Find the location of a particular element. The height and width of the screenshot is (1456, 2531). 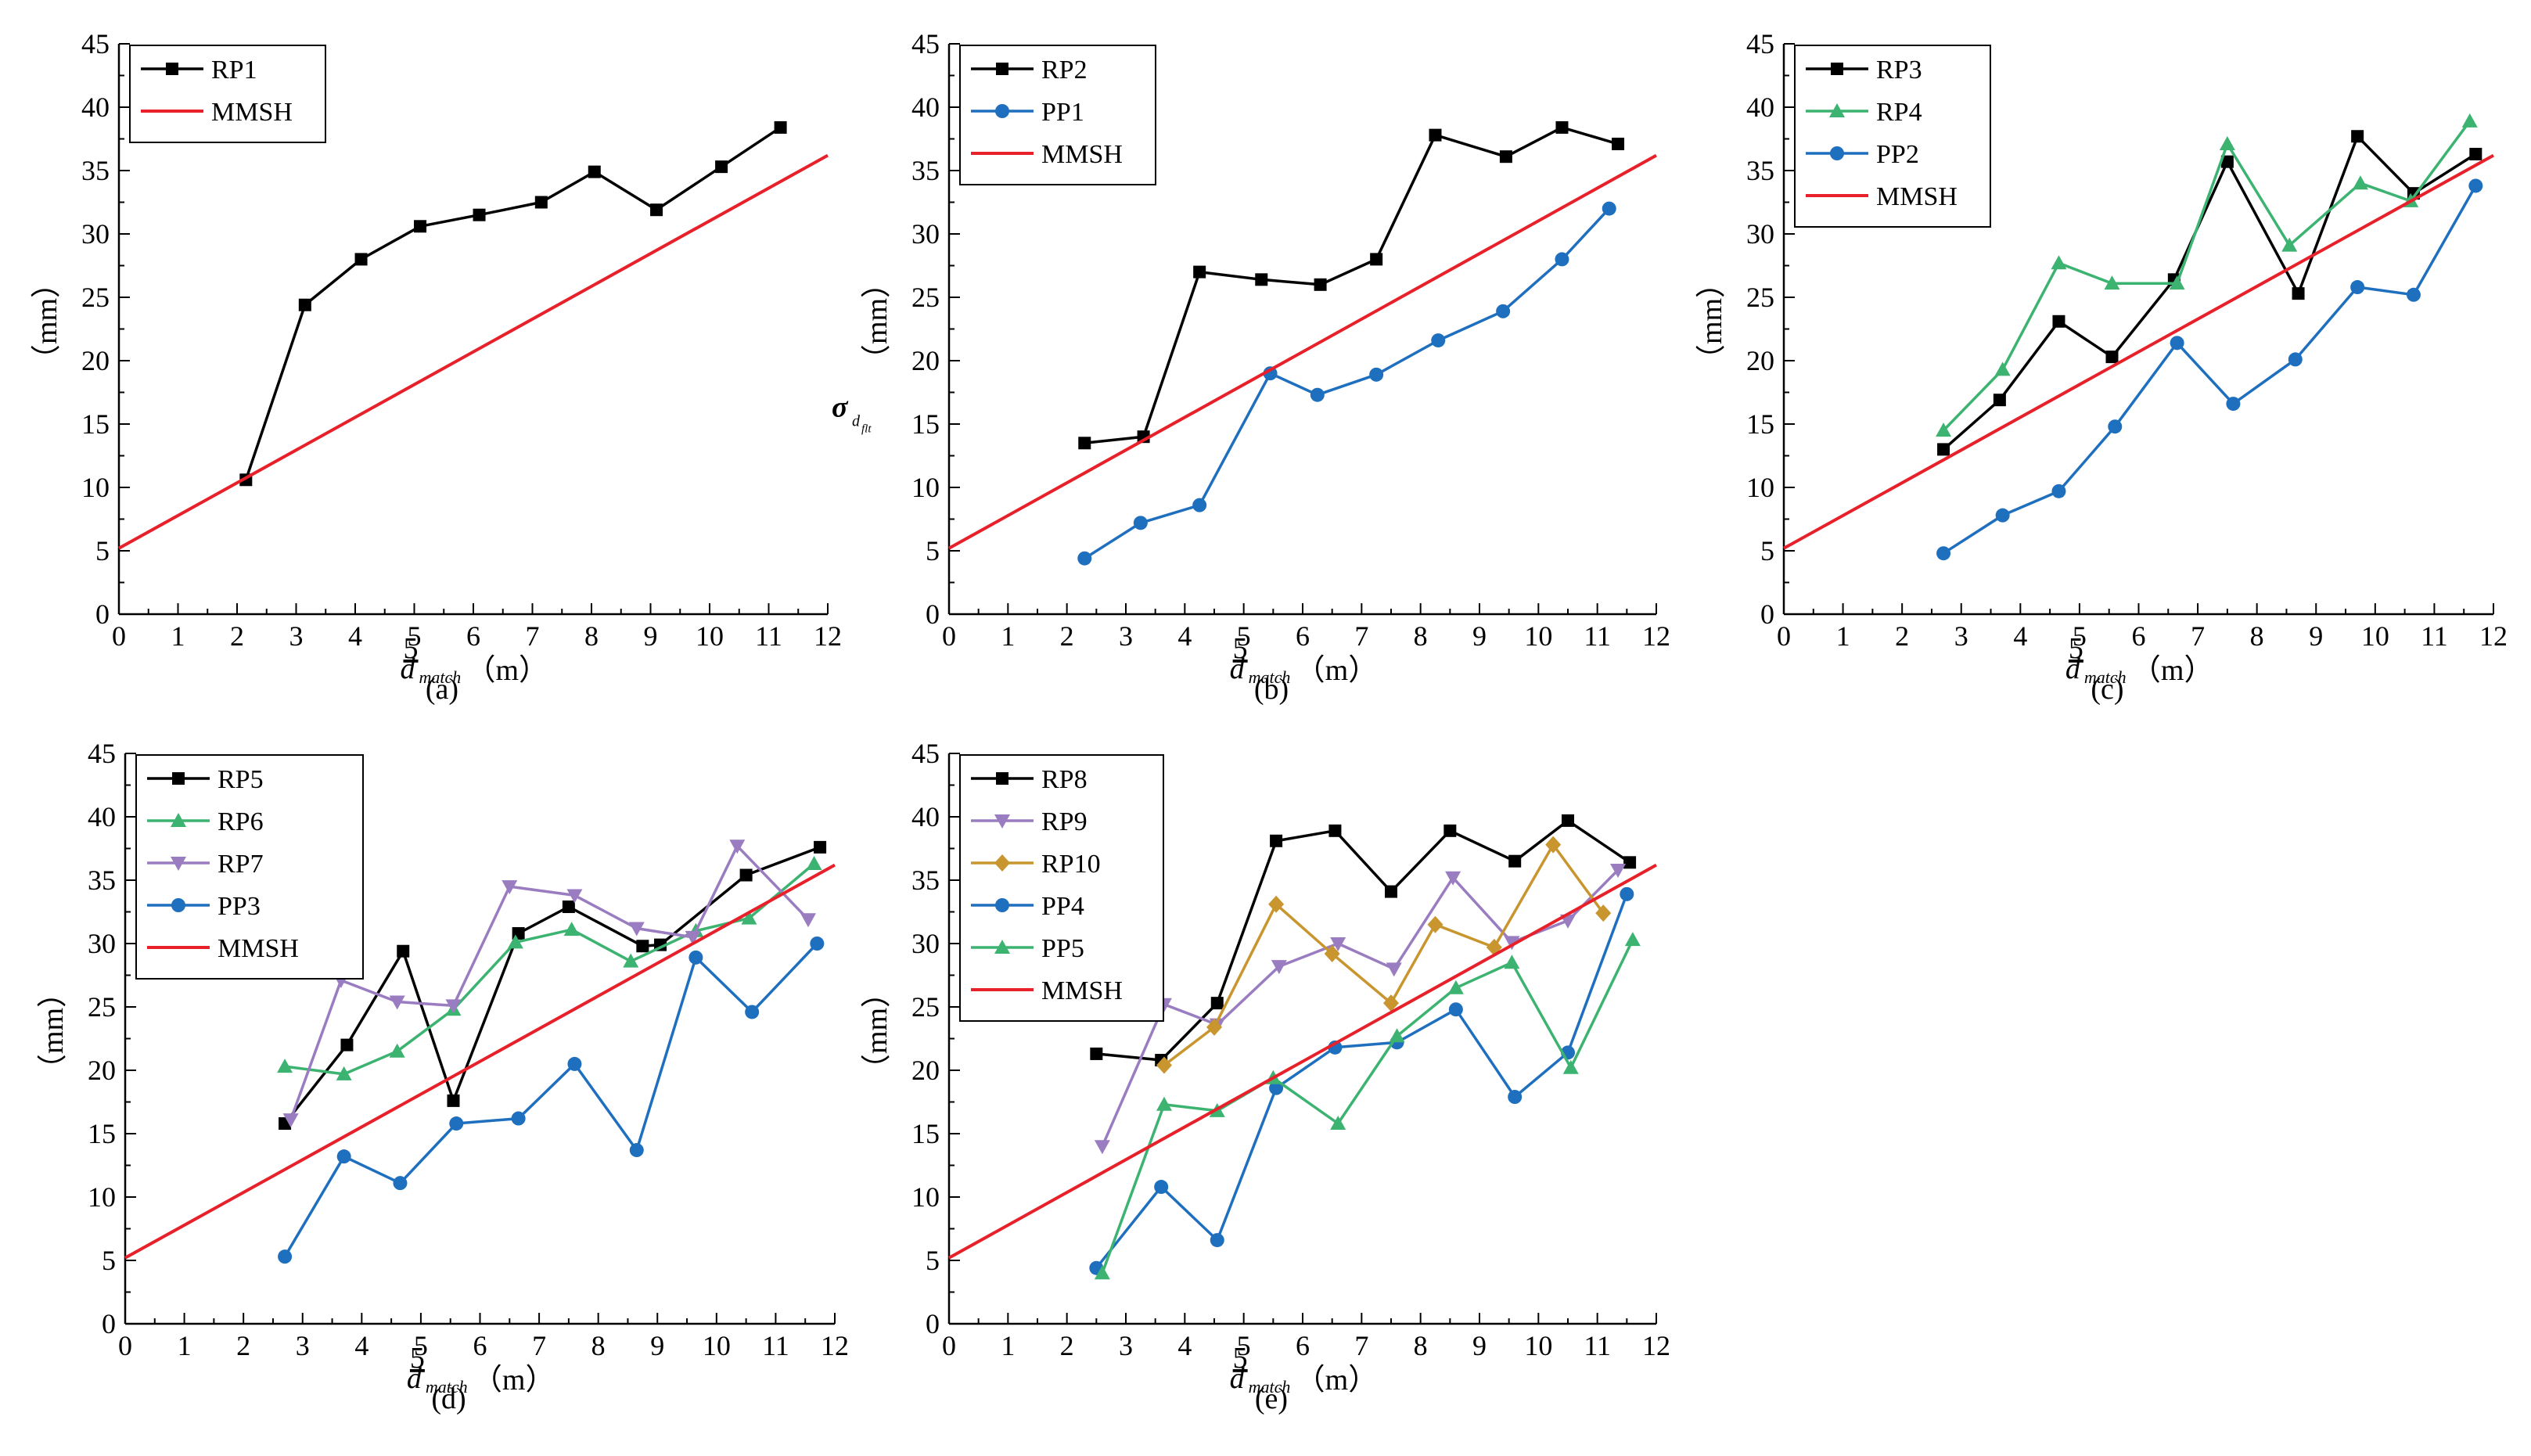

legend-label-pp3: PP3 is located at coordinates (239, 906).